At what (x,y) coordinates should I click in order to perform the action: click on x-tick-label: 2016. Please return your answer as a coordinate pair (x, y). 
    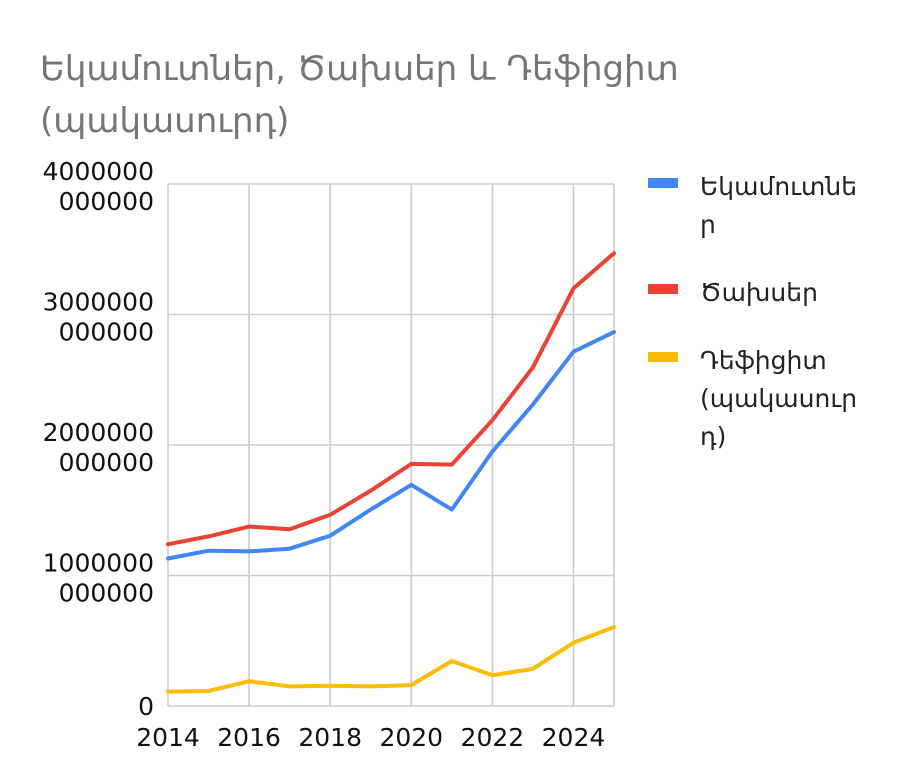
    Looking at the image, I should click on (249, 737).